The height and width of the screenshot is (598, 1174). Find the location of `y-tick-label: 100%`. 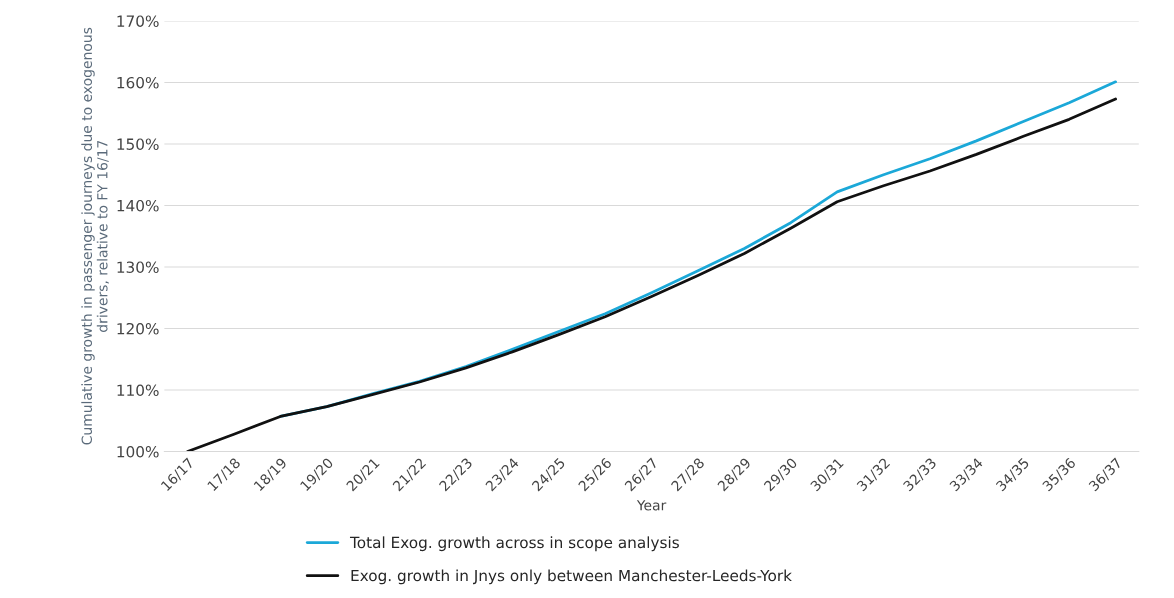

y-tick-label: 100% is located at coordinates (138, 451).